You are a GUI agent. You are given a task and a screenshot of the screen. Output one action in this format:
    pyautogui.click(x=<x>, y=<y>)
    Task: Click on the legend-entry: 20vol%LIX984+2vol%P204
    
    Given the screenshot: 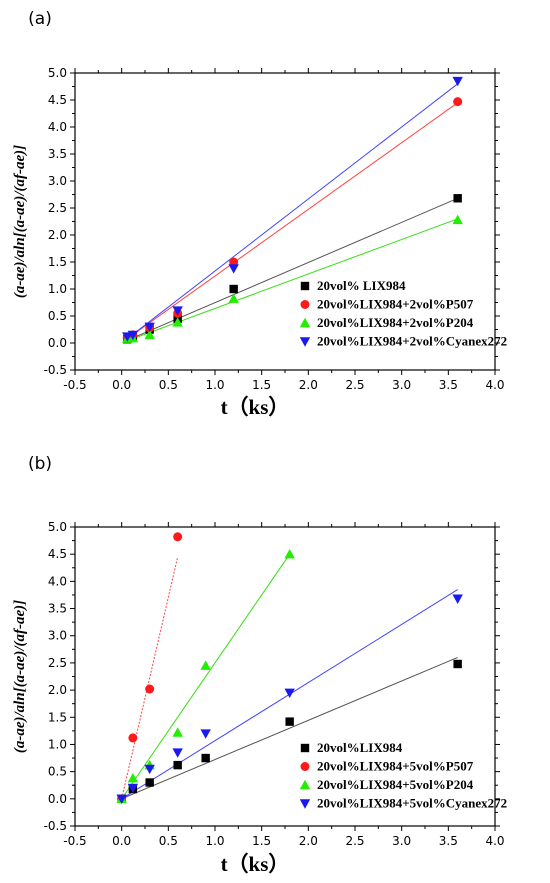 What is the action you would take?
    pyautogui.click(x=395, y=322)
    